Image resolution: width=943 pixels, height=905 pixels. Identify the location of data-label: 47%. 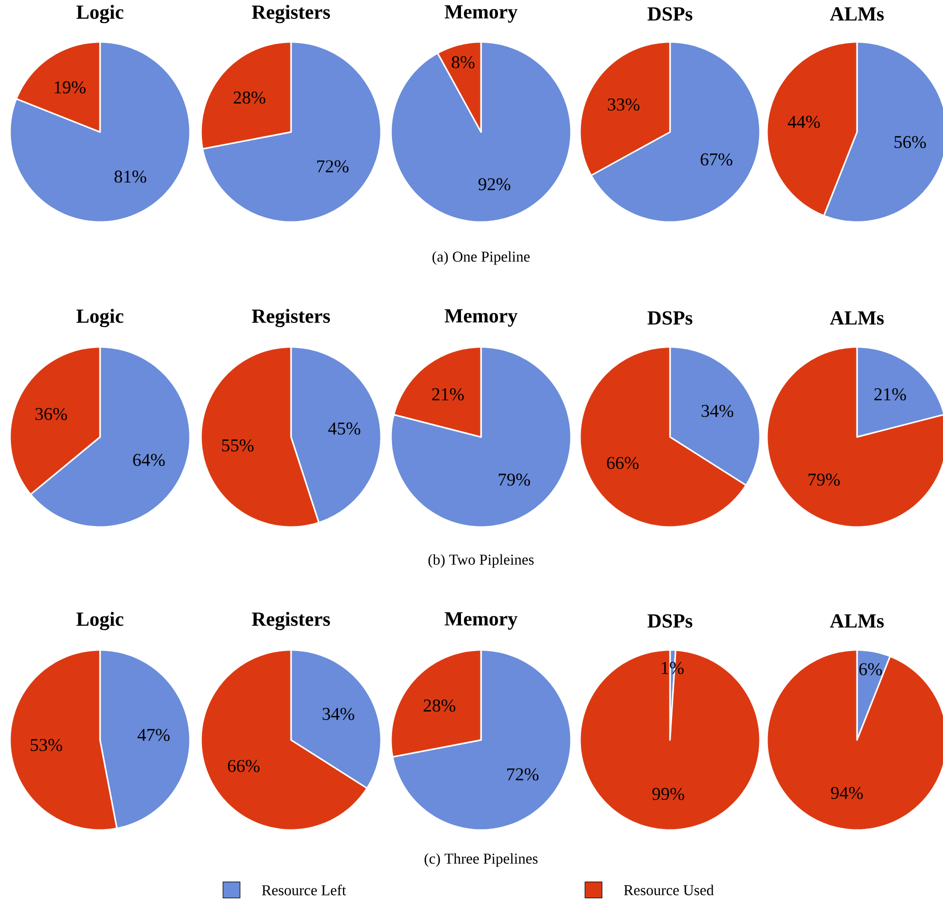
(154, 735).